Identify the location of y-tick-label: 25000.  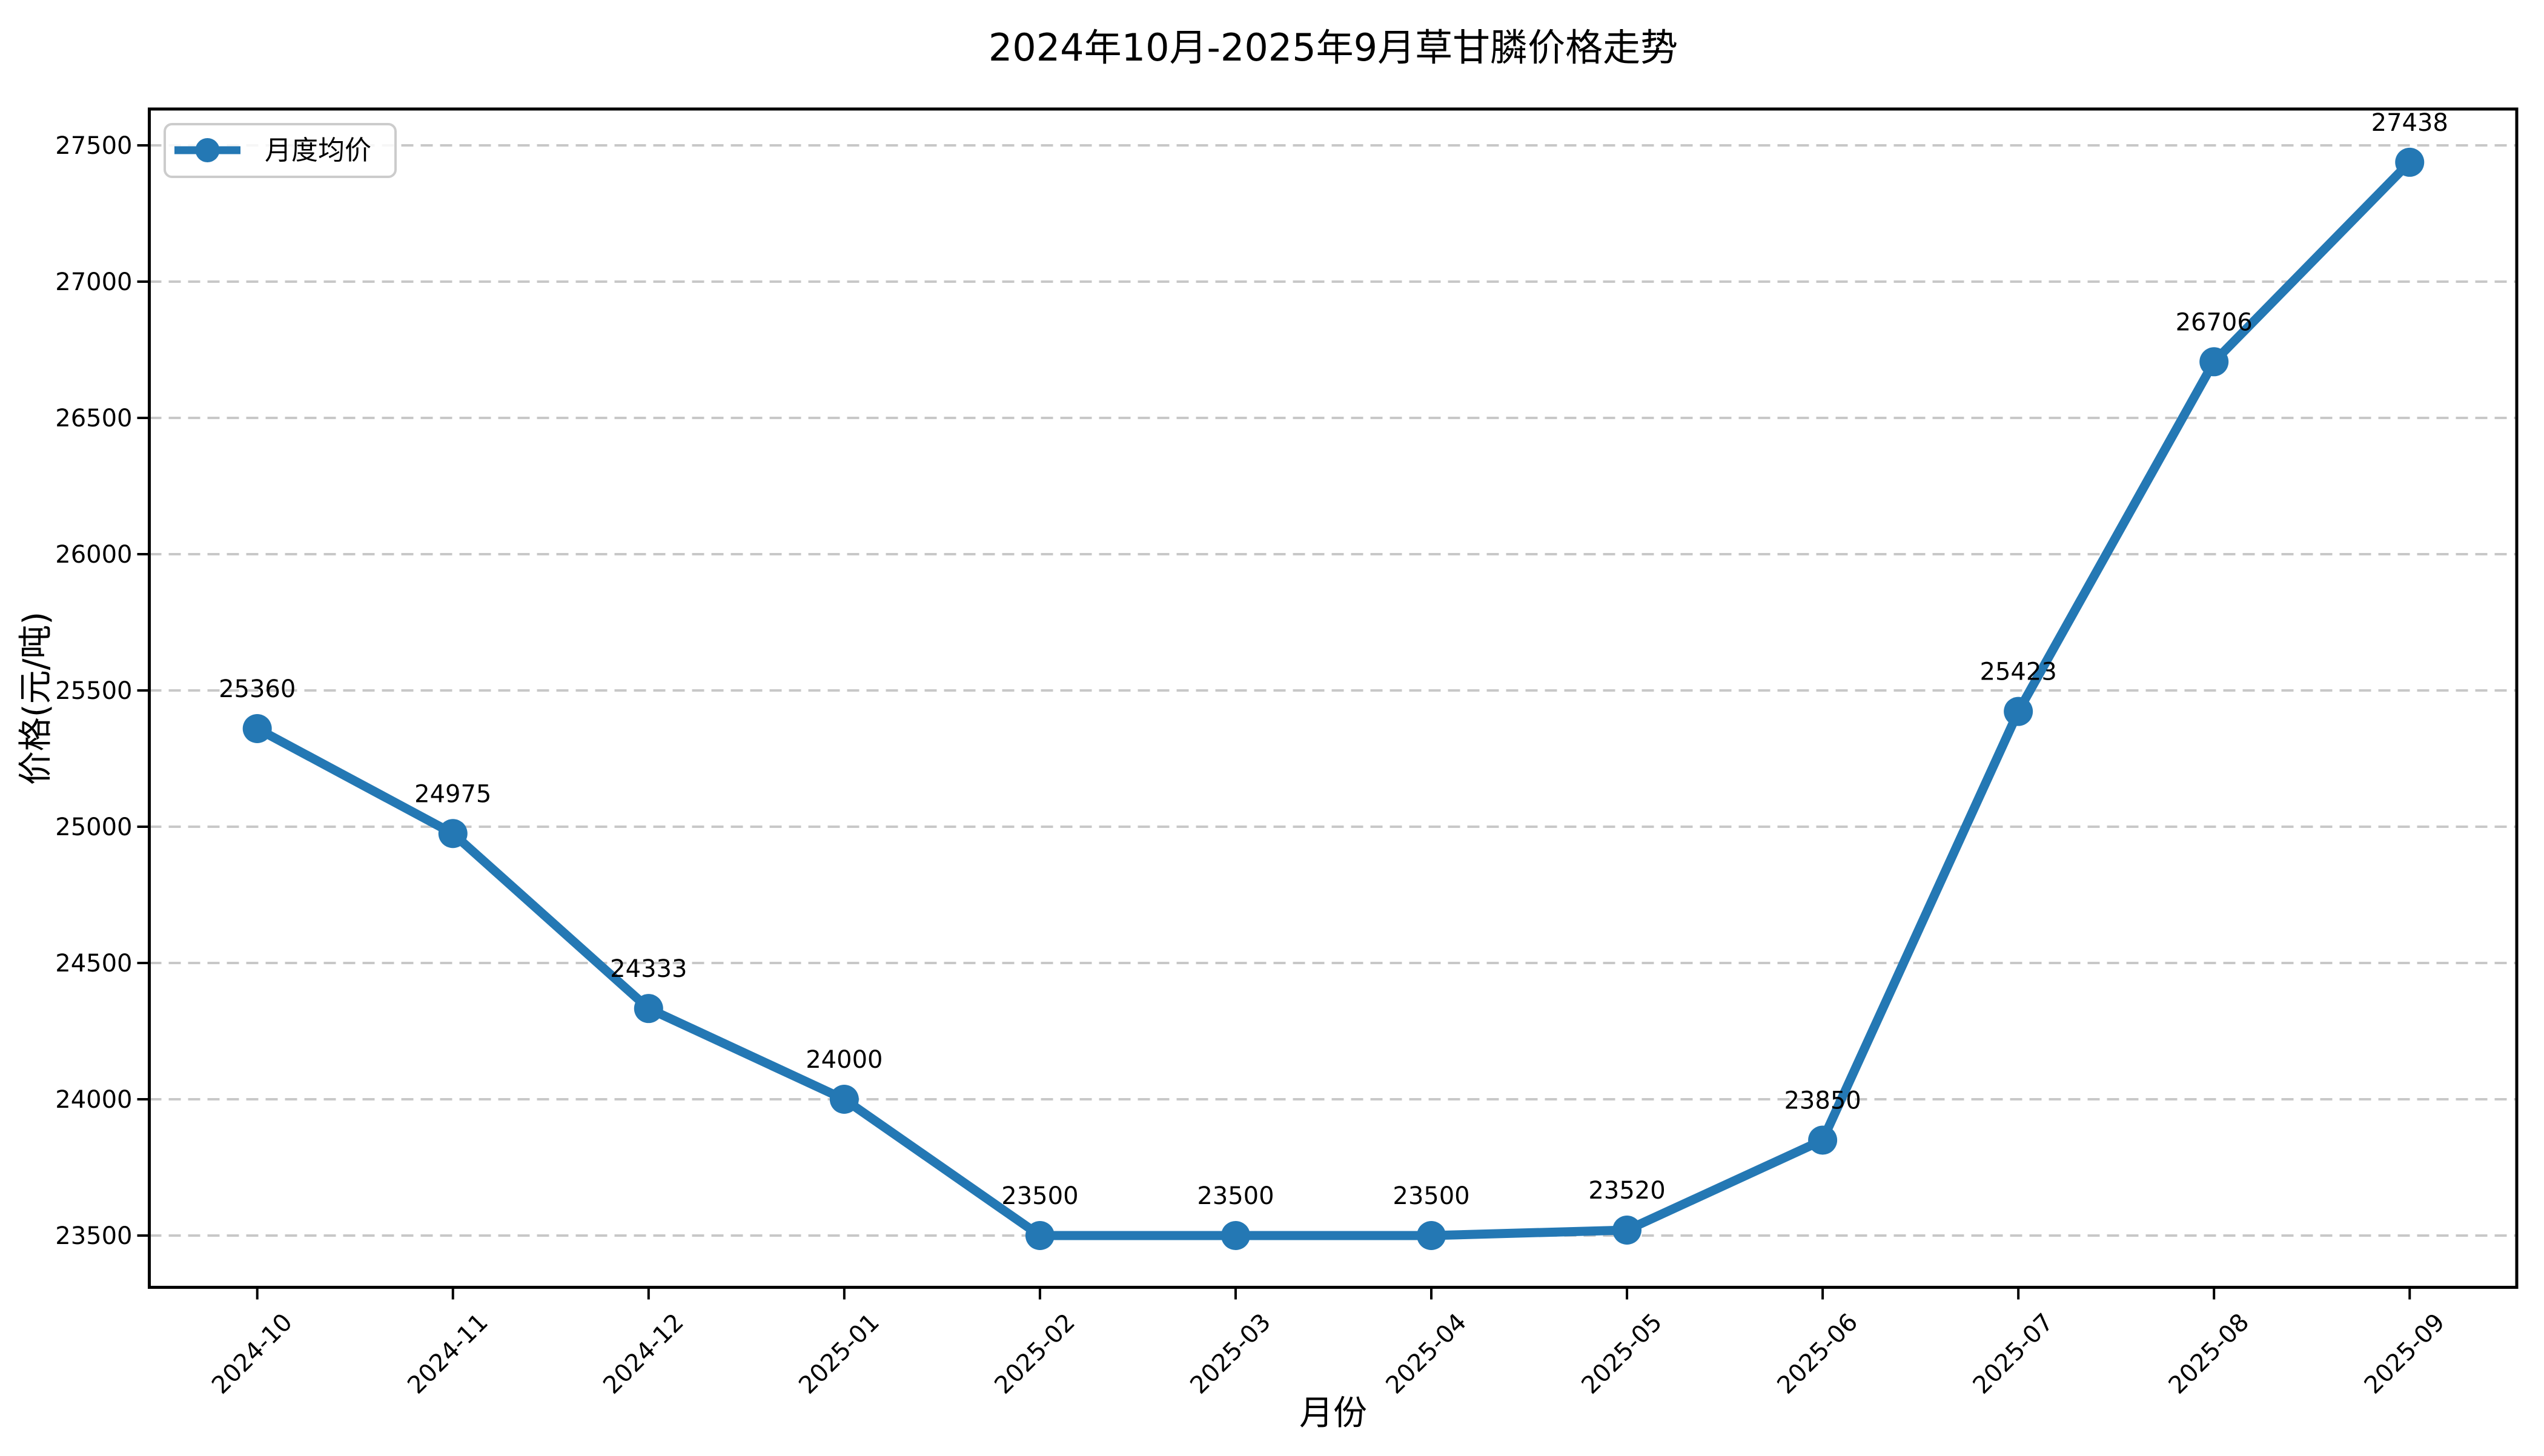
(94, 827).